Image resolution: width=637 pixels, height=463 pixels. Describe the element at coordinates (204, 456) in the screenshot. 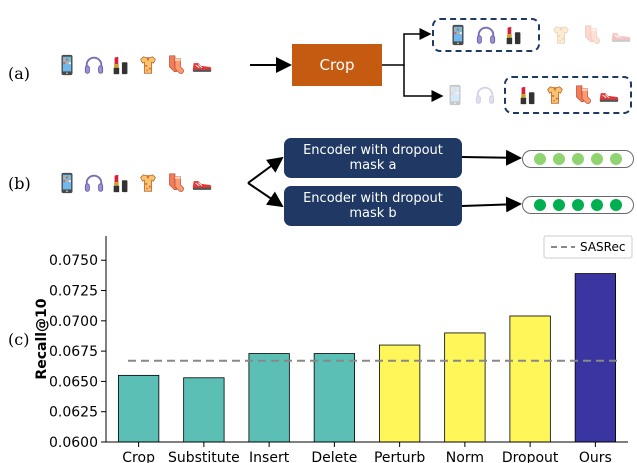

I see `x-tick-label-substitute: Substitute` at that location.